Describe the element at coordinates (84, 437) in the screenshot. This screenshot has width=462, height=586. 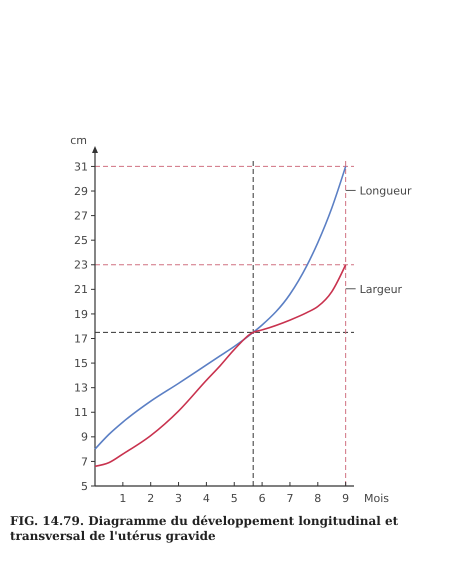
I see `y-tick-label: 9` at that location.